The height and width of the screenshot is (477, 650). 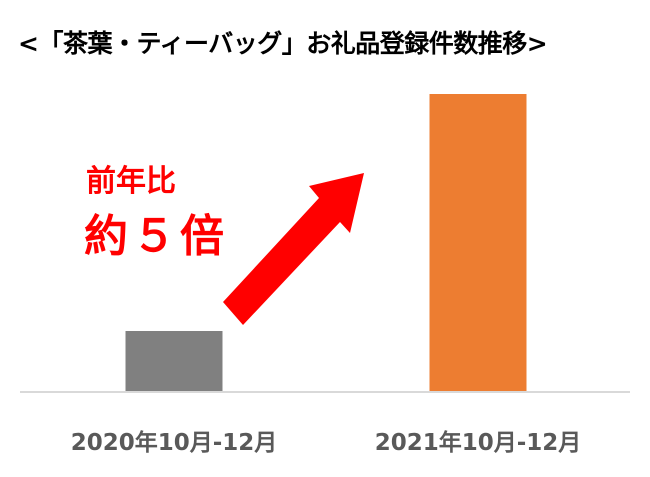 I want to click on chart-title: <「茶葉・ティーバッグ」お礼品登録件数推移>, so click(x=283, y=43).